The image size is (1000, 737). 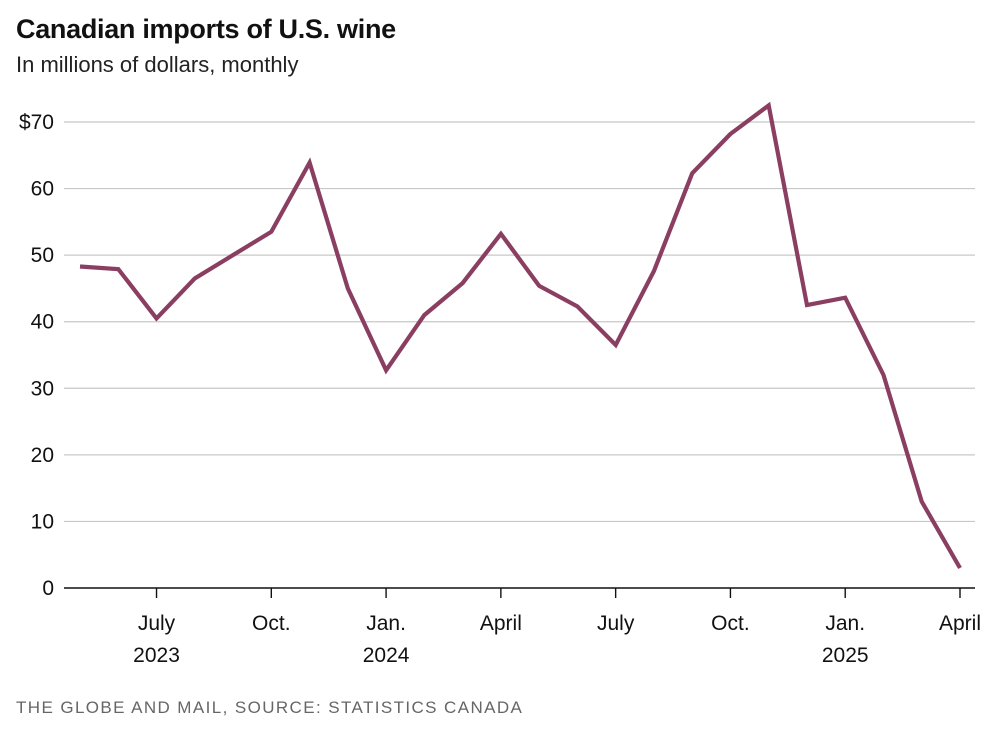 What do you see at coordinates (42, 189) in the screenshot?
I see `y-tick-label: 60` at bounding box center [42, 189].